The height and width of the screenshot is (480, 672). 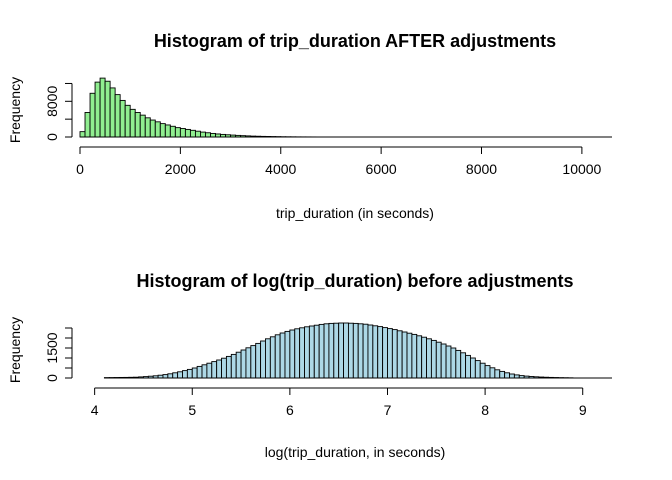 What do you see at coordinates (485, 410) in the screenshot?
I see `chart-2-x-tick-label: 8` at bounding box center [485, 410].